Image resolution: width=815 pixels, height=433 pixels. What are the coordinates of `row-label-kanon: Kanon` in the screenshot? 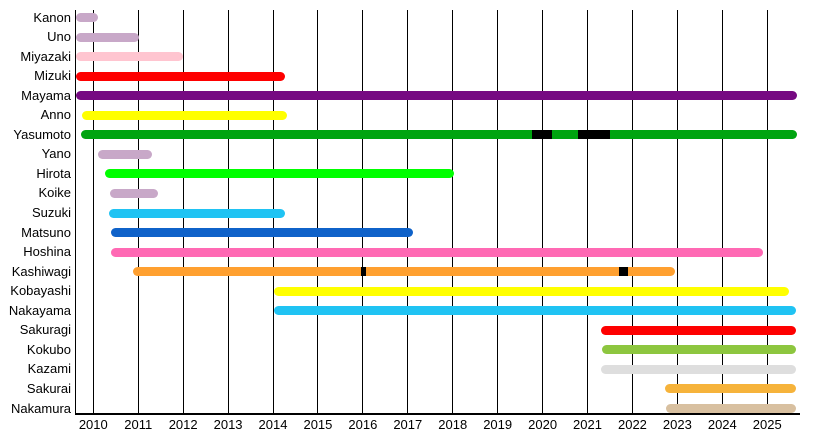 It's located at (52, 17).